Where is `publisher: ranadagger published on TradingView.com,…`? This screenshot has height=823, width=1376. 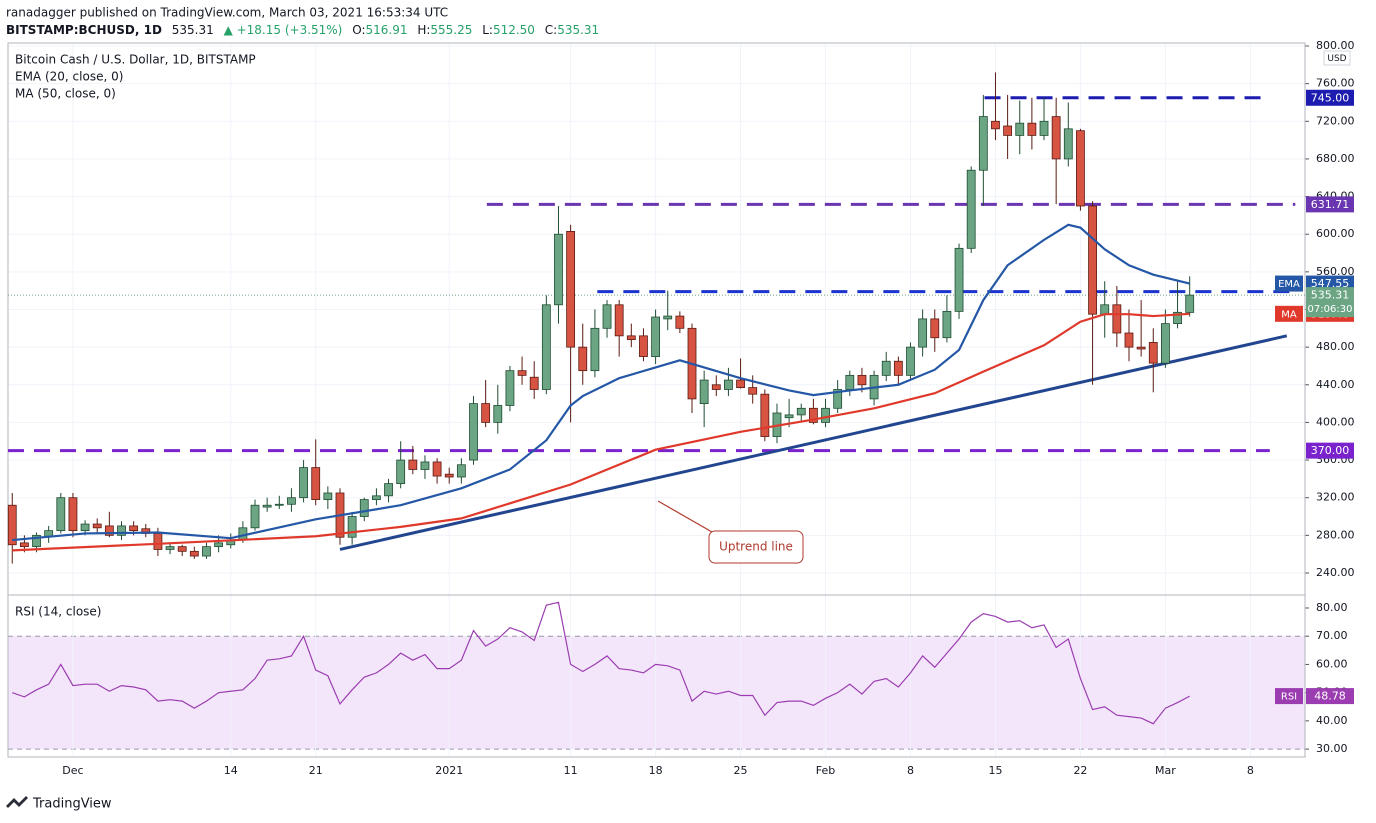
publisher: ranadagger published on TradingView.com,… is located at coordinates (227, 13).